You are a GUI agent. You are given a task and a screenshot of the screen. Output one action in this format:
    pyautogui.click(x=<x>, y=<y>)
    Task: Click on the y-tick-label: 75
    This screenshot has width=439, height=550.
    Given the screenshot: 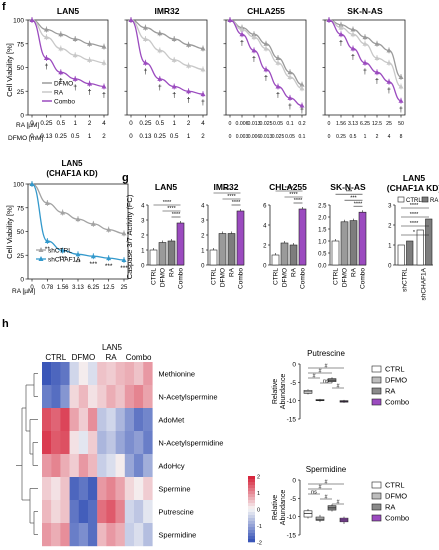 What is the action you would take?
    pyautogui.click(x=21, y=208)
    